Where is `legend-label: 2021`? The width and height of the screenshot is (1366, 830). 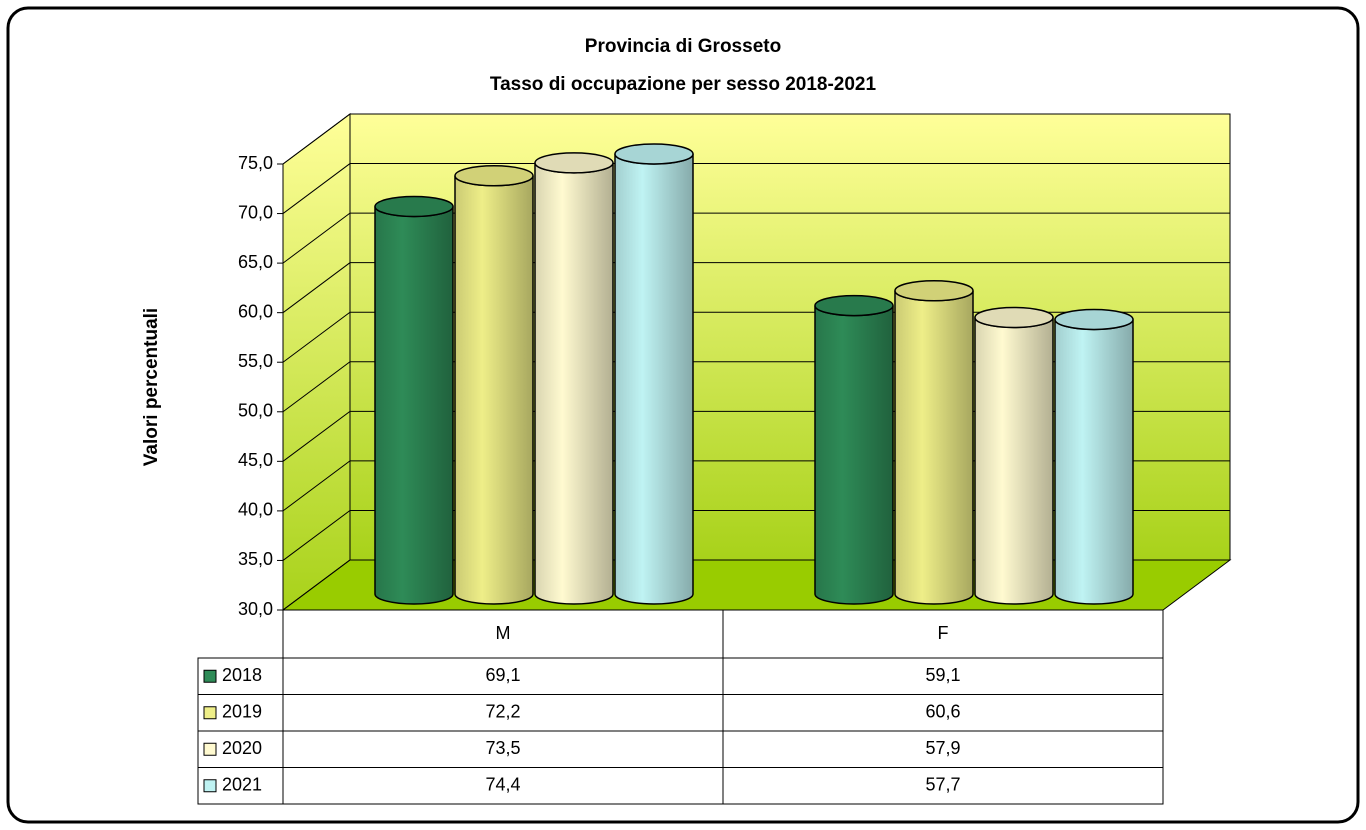 legend-label: 2021 is located at coordinates (242, 785).